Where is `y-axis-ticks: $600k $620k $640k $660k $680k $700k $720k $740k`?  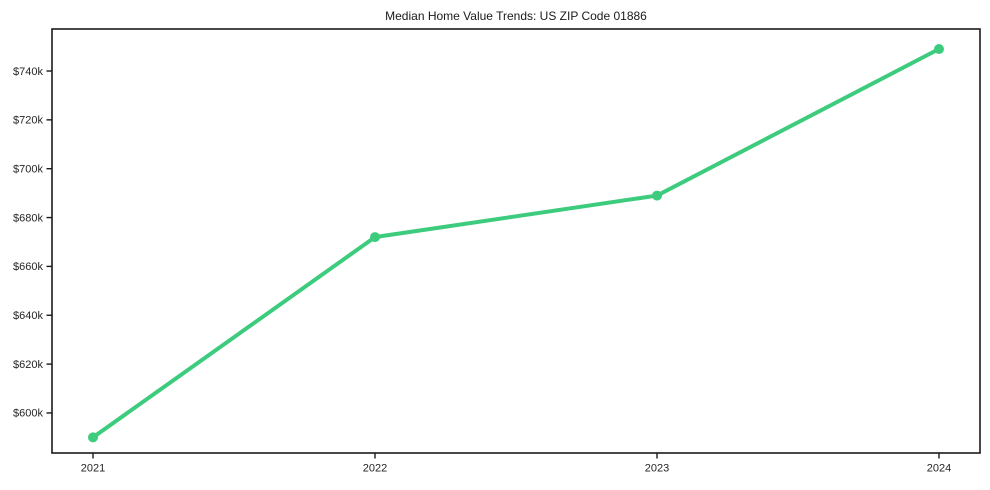 y-axis-ticks: $600k $620k $640k $660k $680k $700k $720k $740k is located at coordinates (32, 243).